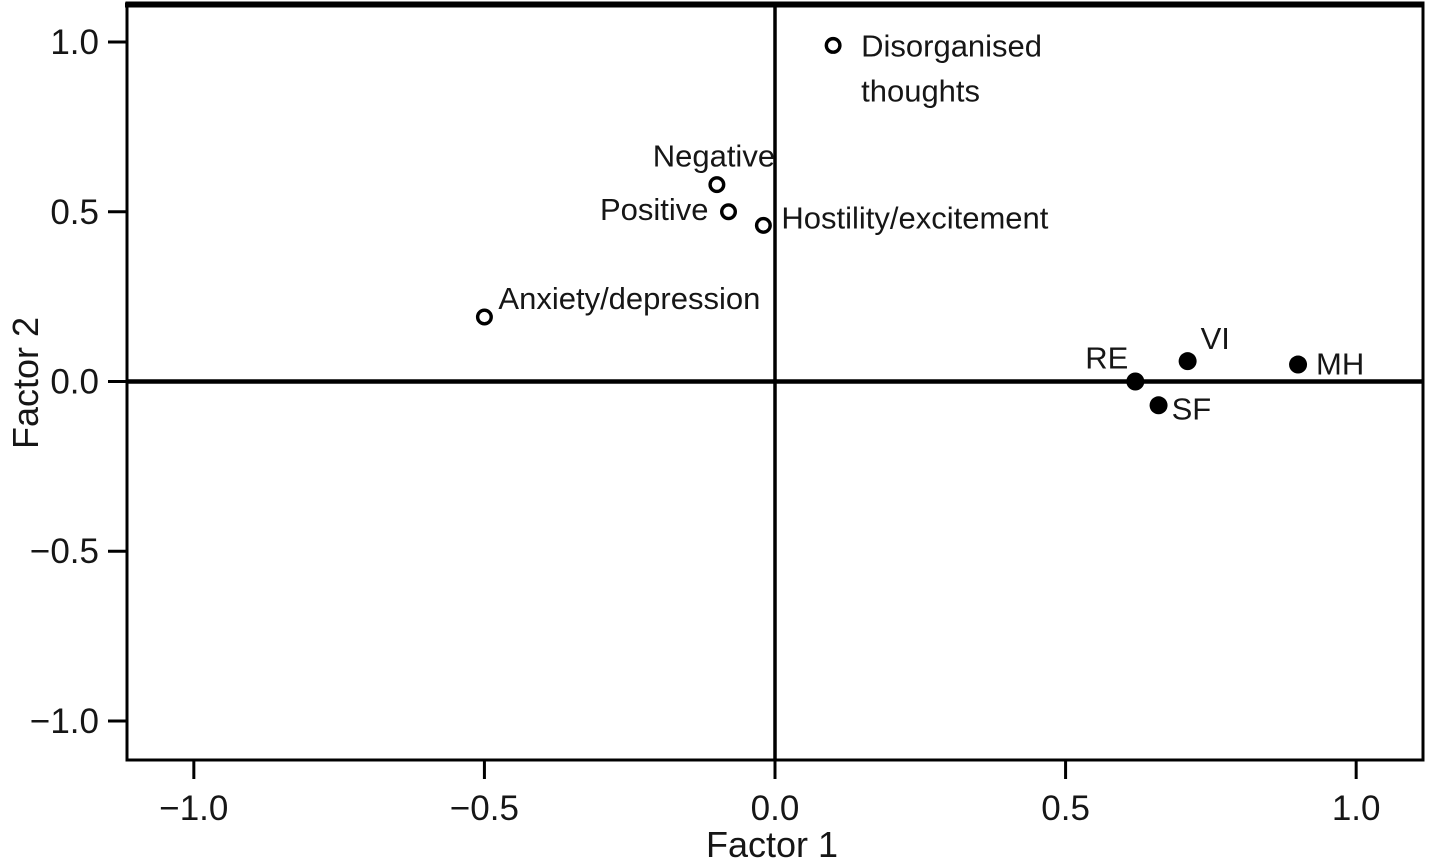 This screenshot has width=1429, height=868. Describe the element at coordinates (654, 209) in the screenshot. I see `point-label: Positive` at that location.